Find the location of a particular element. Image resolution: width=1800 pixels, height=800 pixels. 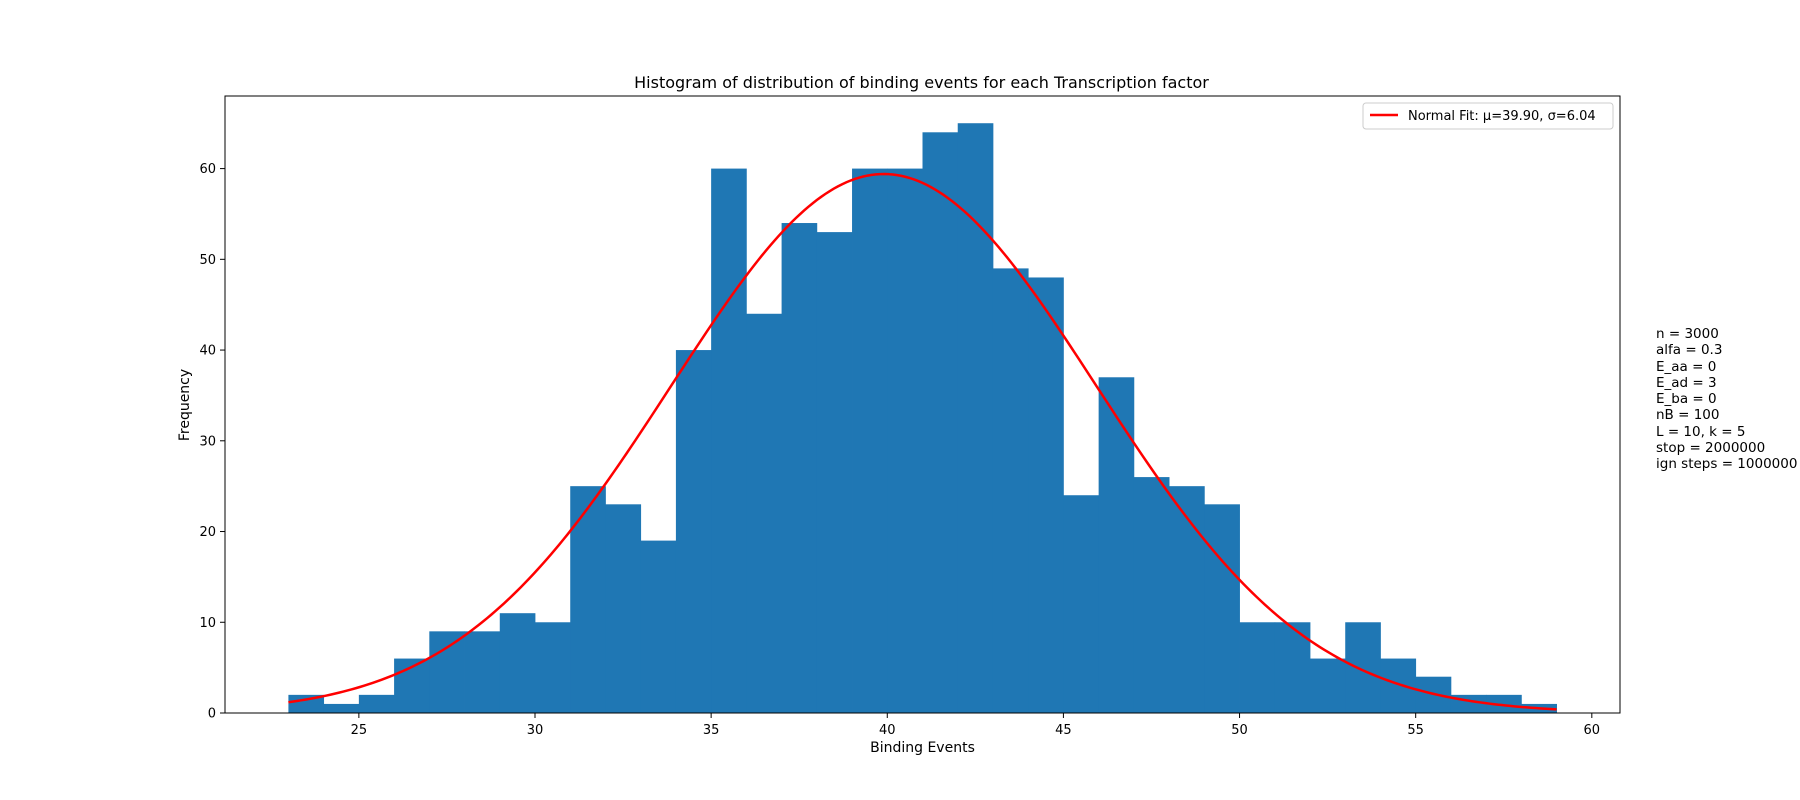

x-tick-label: 30 is located at coordinates (535, 730).